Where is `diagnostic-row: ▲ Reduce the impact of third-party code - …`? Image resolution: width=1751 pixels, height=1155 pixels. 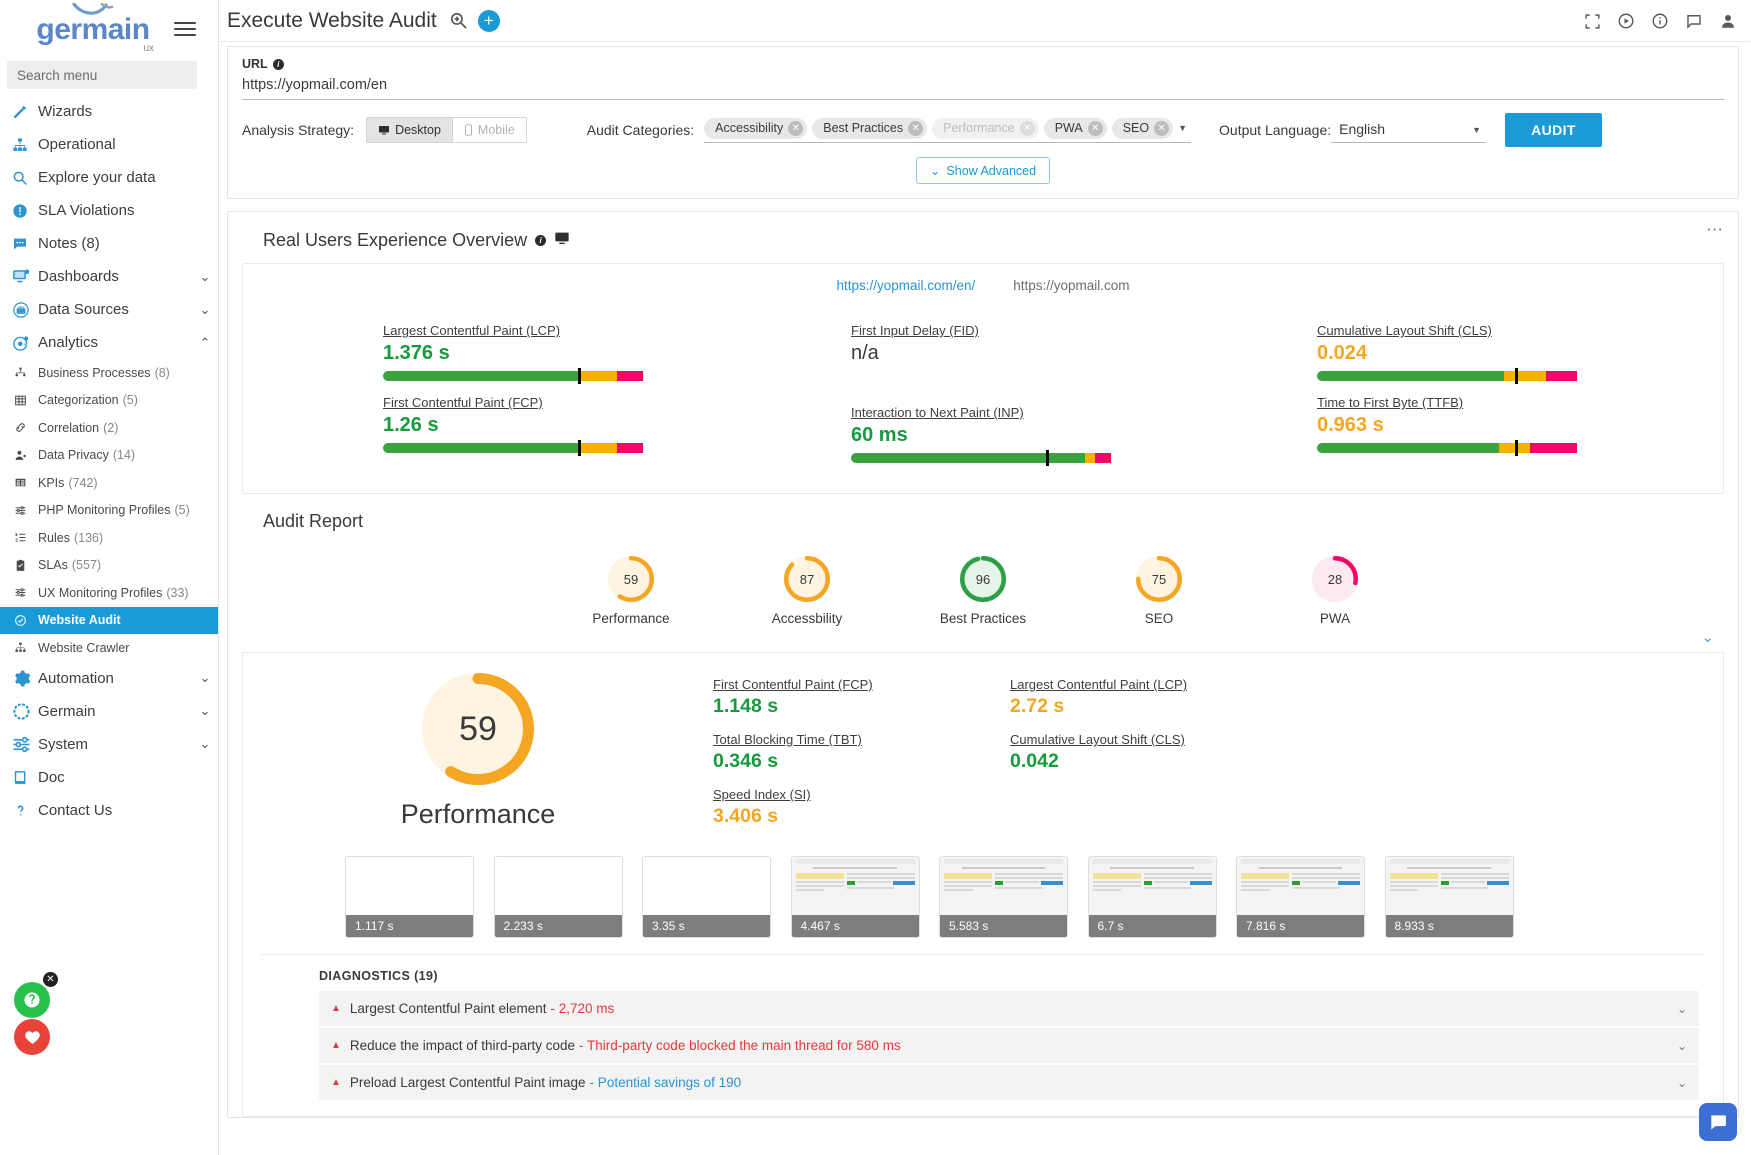
diagnostic-row: ▲ Reduce the impact of third-party code - … is located at coordinates (1009, 1046).